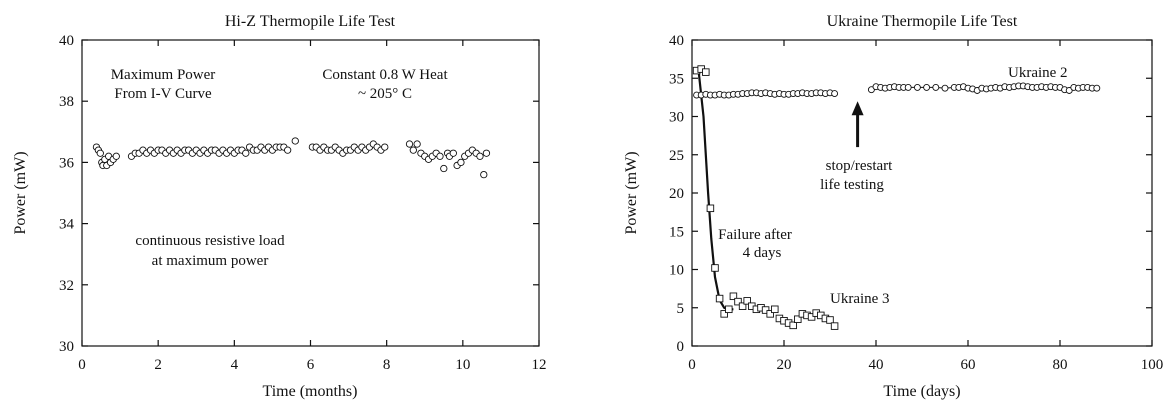 The image size is (1174, 411). I want to click on y-tick-label: 20, so click(676, 194).